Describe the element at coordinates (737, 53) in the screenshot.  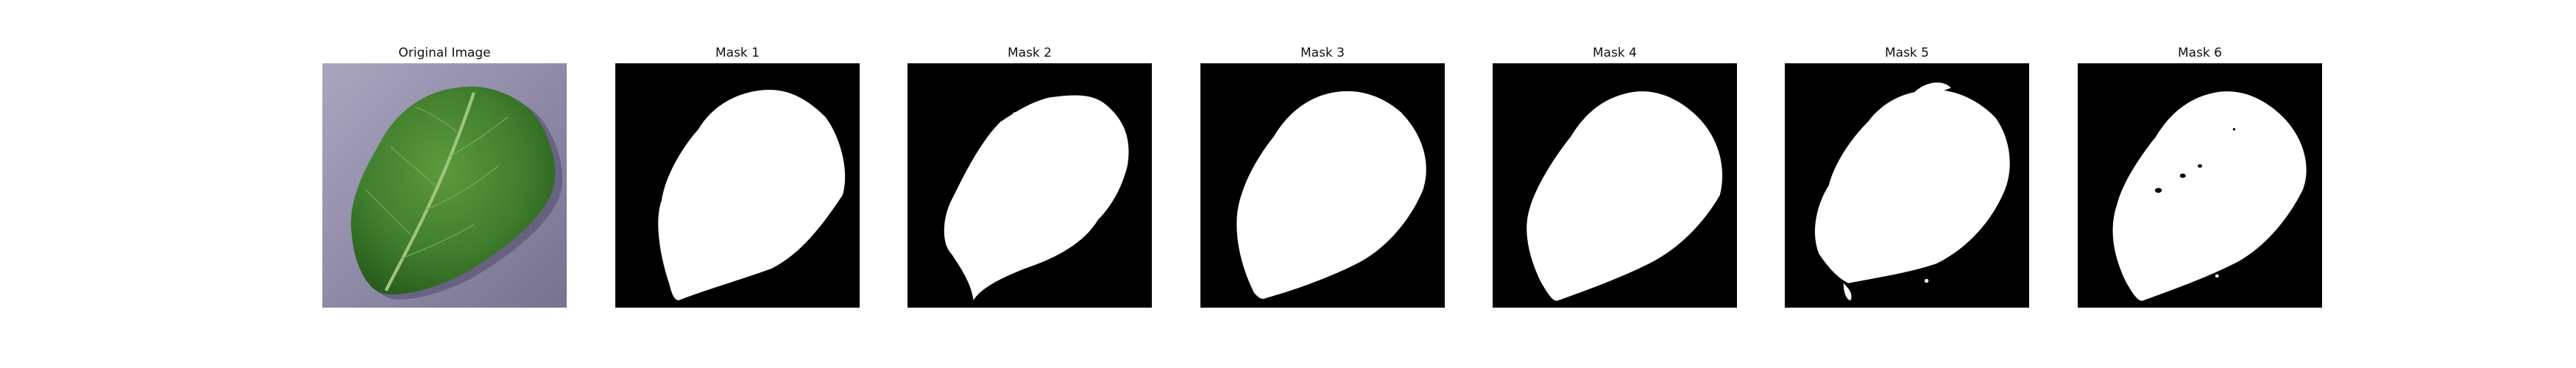
I see `panel-title: Mask 1` at that location.